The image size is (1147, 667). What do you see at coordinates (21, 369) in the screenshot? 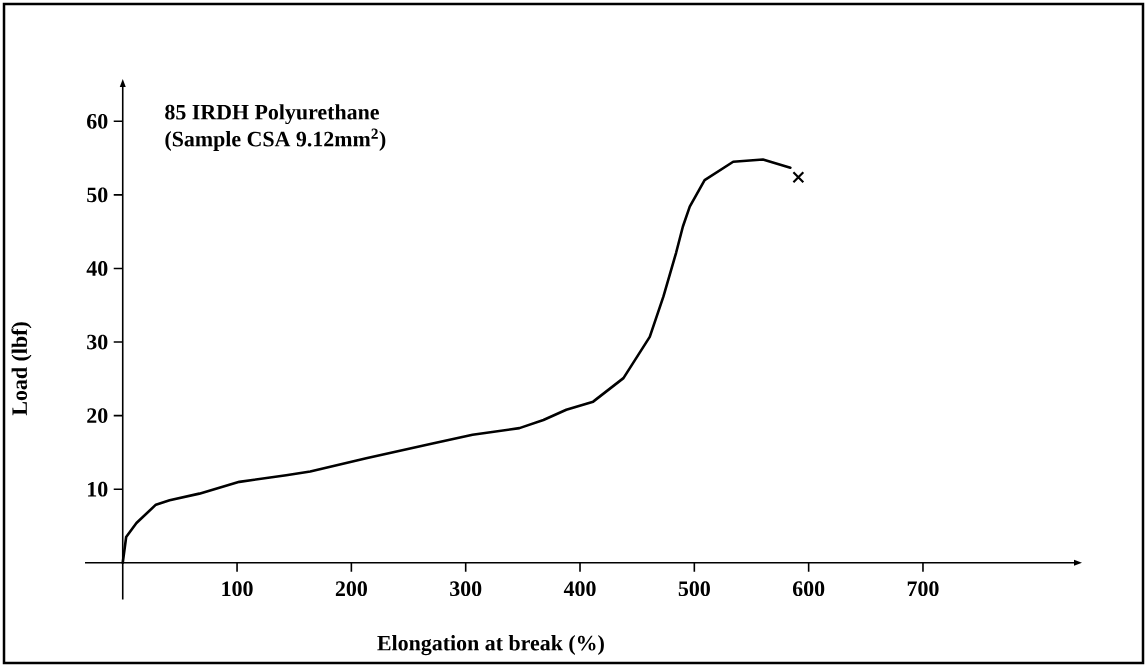
I see `y-axis-title: Load (lbf)` at bounding box center [21, 369].